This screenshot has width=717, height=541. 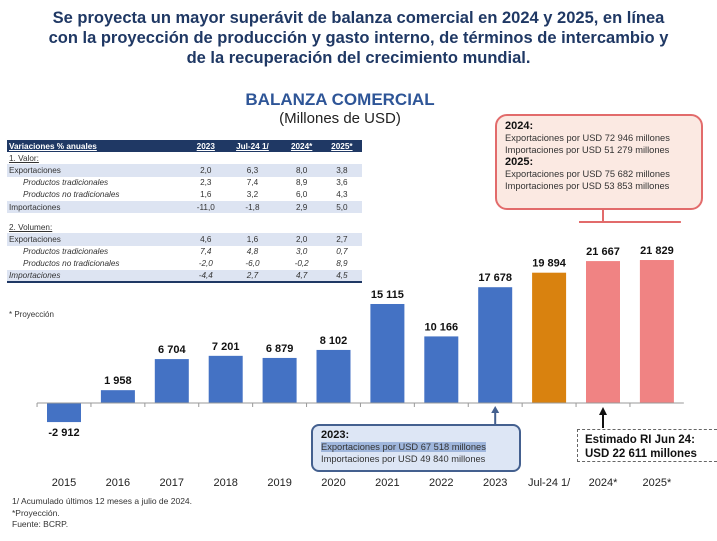 I want to click on chart-title: BALANZA COMERCIAL, so click(x=340, y=99).